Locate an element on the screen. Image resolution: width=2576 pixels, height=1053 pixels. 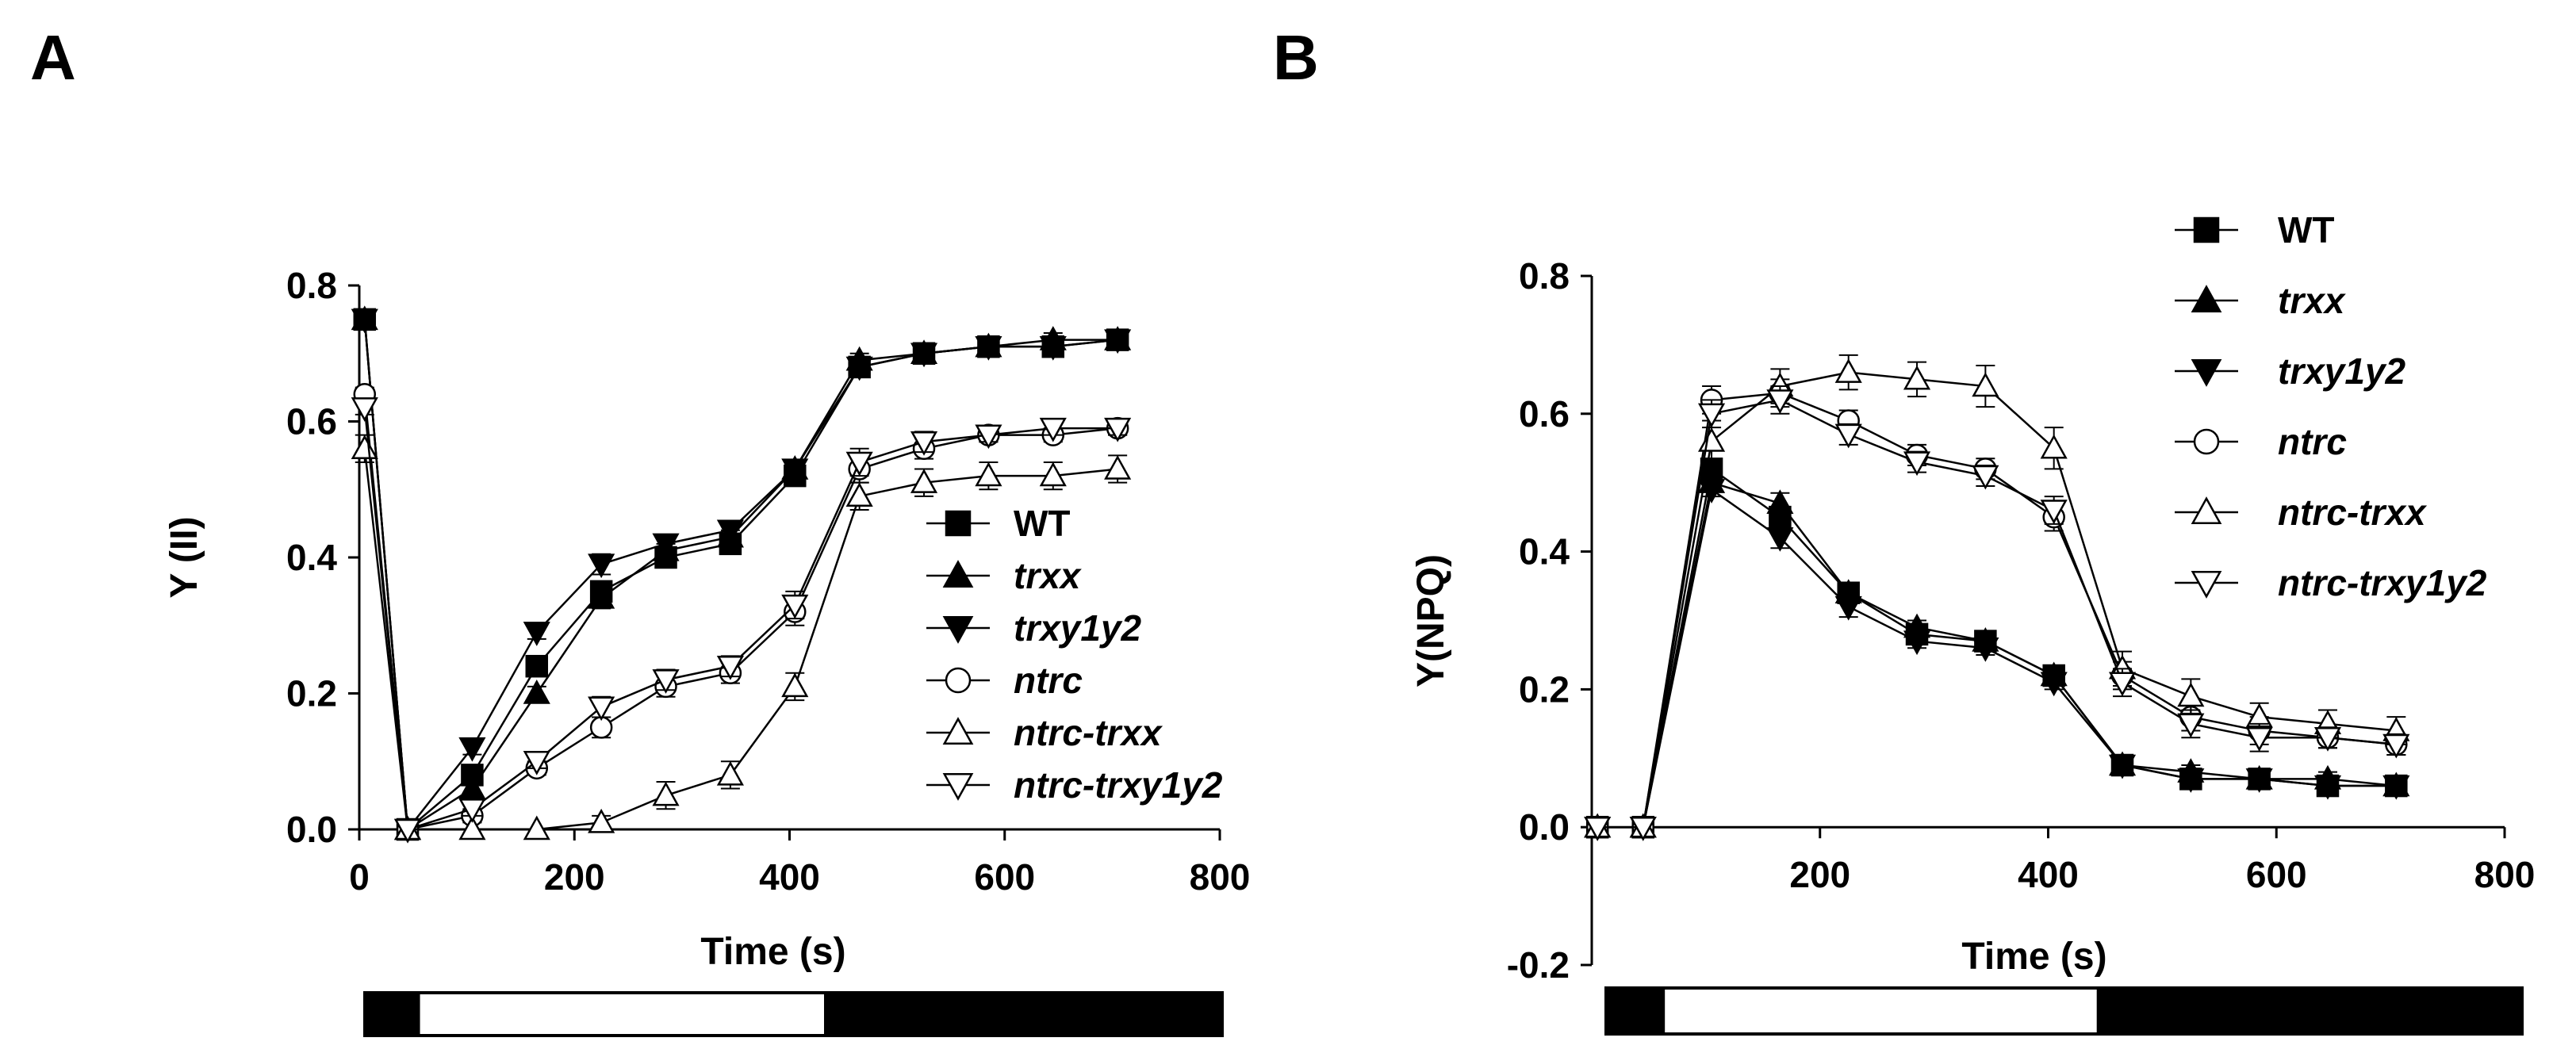
y-tick-label: 0.2 is located at coordinates (312, 693).